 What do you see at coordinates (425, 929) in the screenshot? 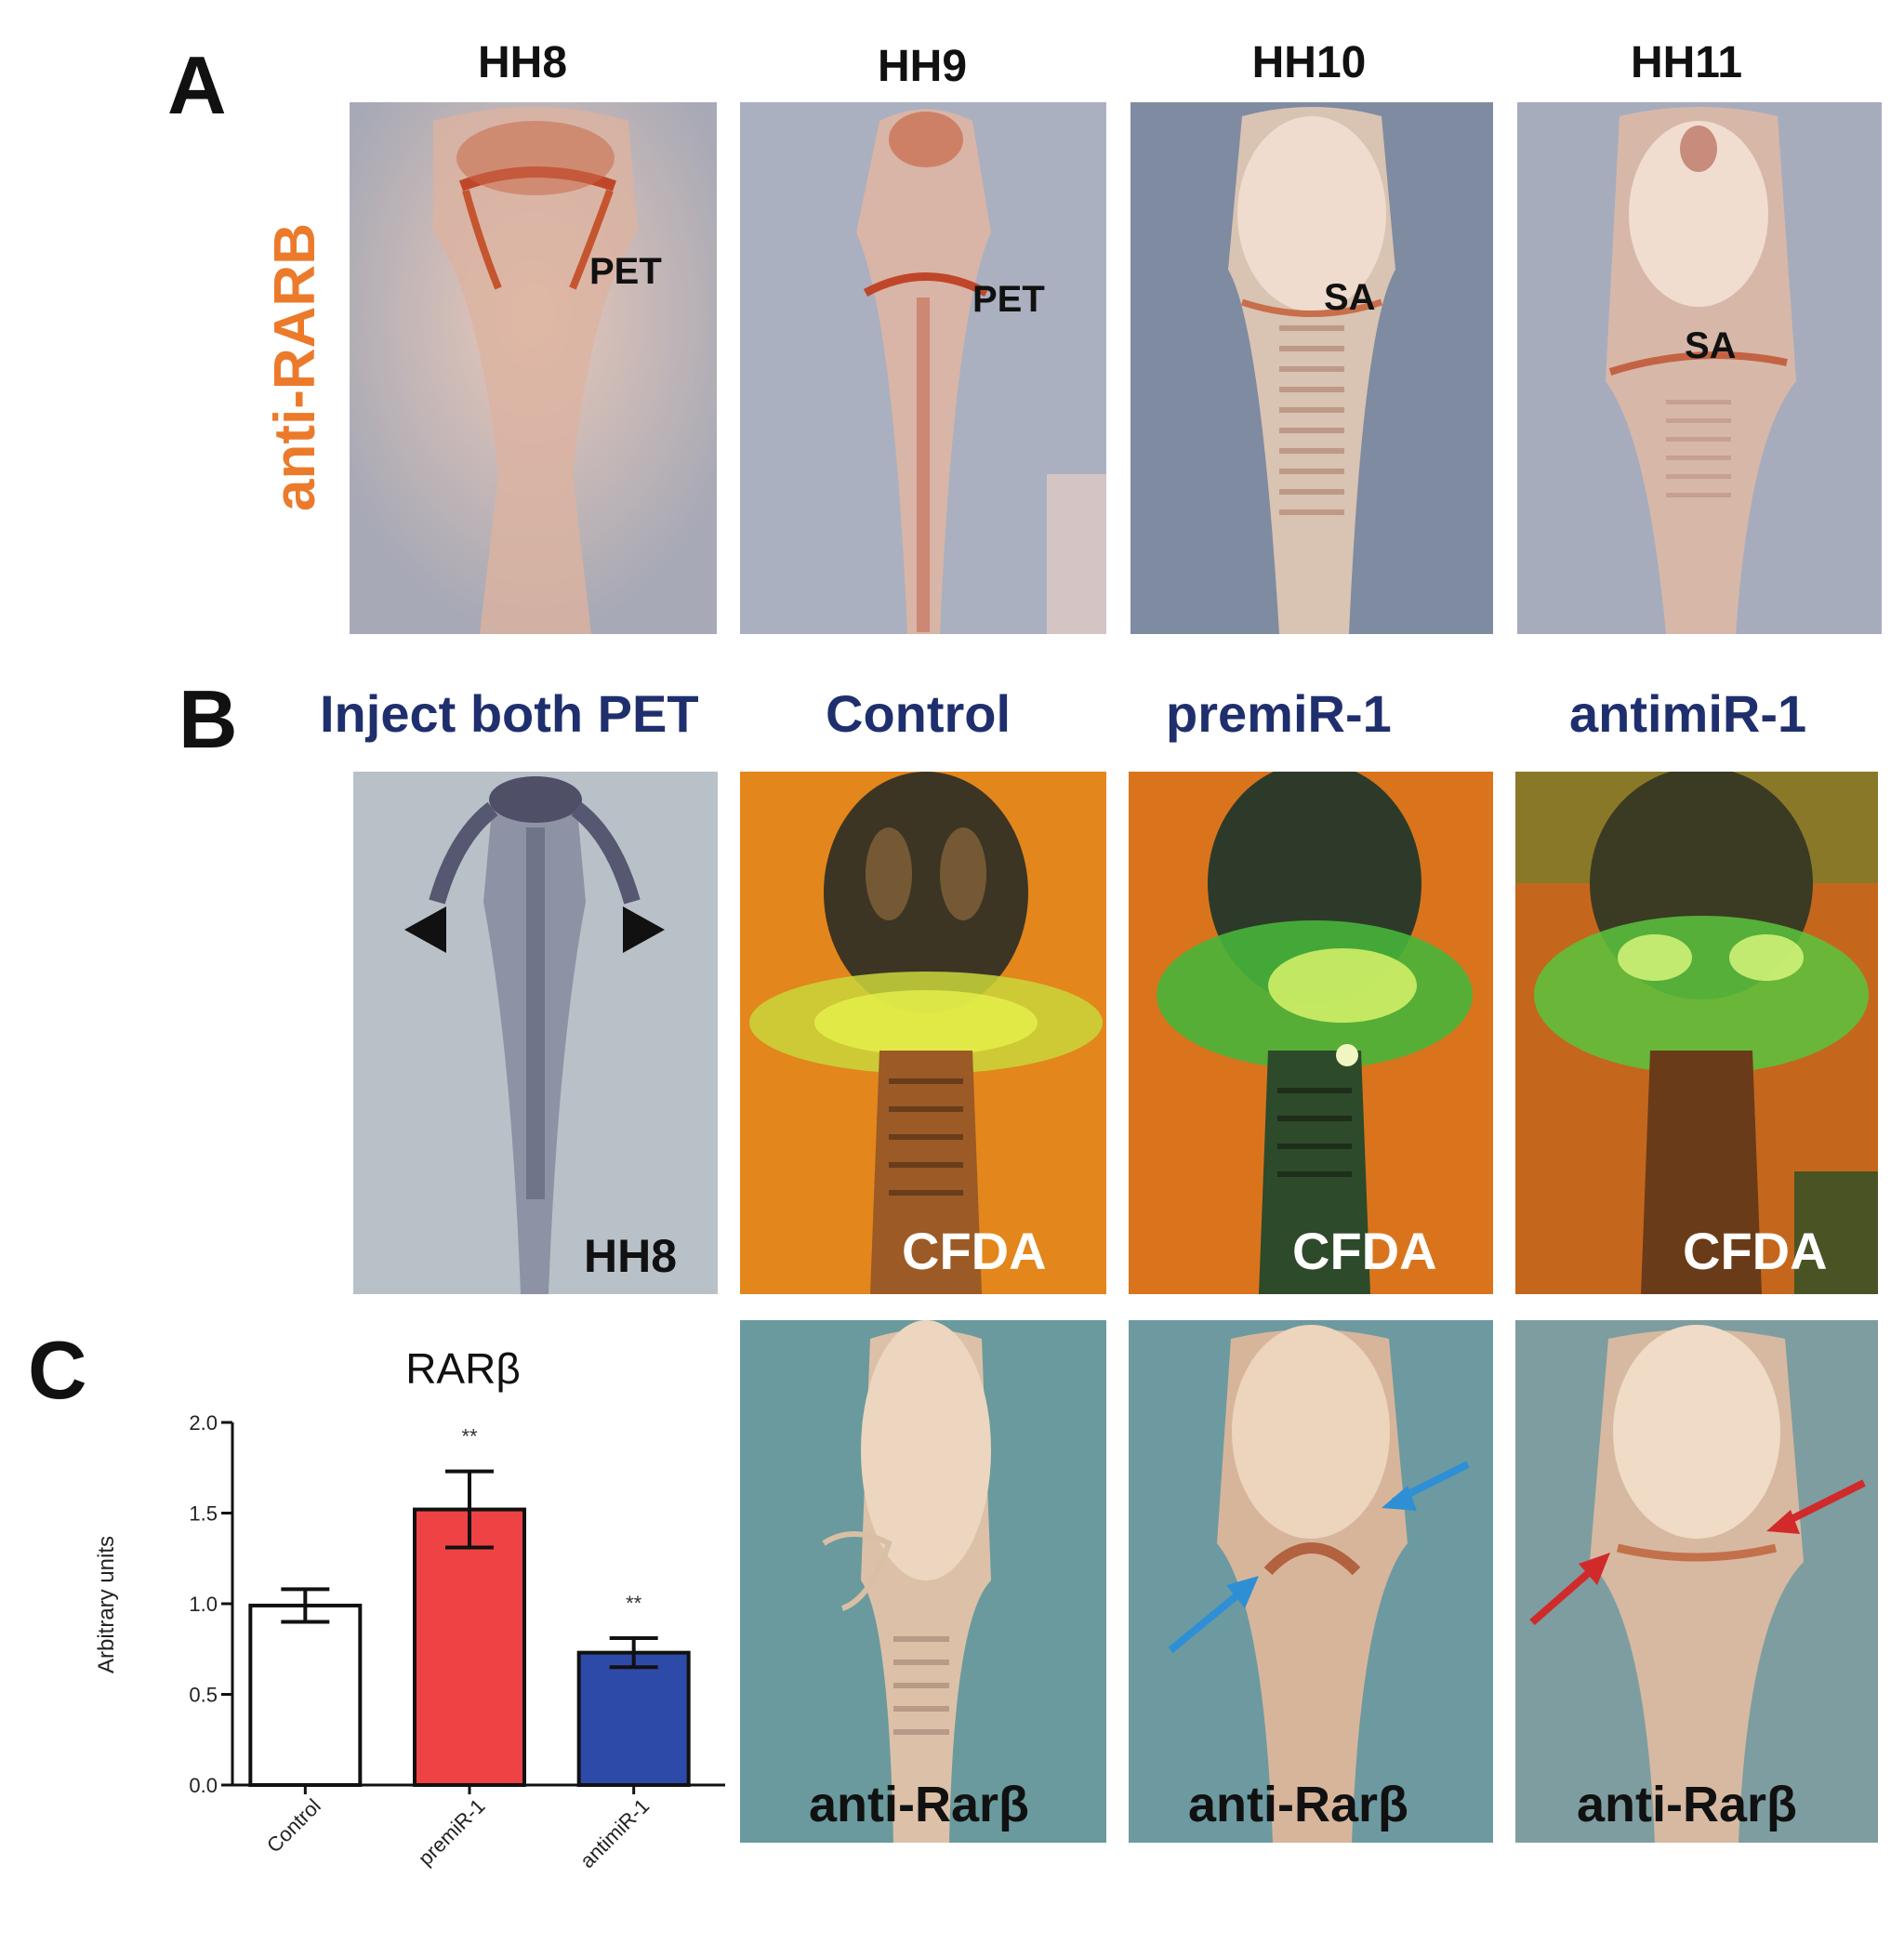
I see `arrowhead-left` at bounding box center [425, 929].